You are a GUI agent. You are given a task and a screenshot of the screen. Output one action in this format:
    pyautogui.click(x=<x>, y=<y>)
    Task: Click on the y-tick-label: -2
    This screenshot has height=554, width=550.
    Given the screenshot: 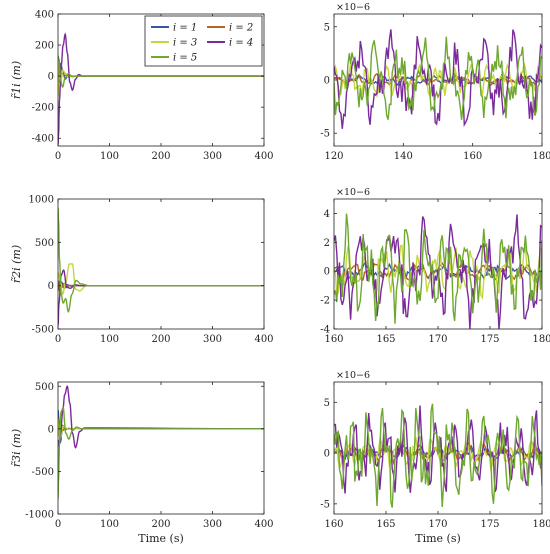 What is the action you would take?
    pyautogui.click(x=325, y=301)
    